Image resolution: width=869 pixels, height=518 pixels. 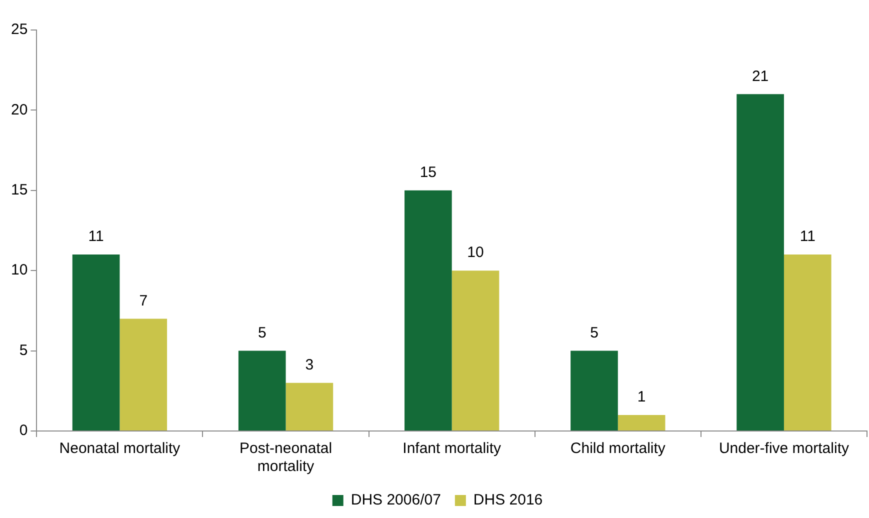 What do you see at coordinates (143, 301) in the screenshot?
I see `data-label: 7` at bounding box center [143, 301].